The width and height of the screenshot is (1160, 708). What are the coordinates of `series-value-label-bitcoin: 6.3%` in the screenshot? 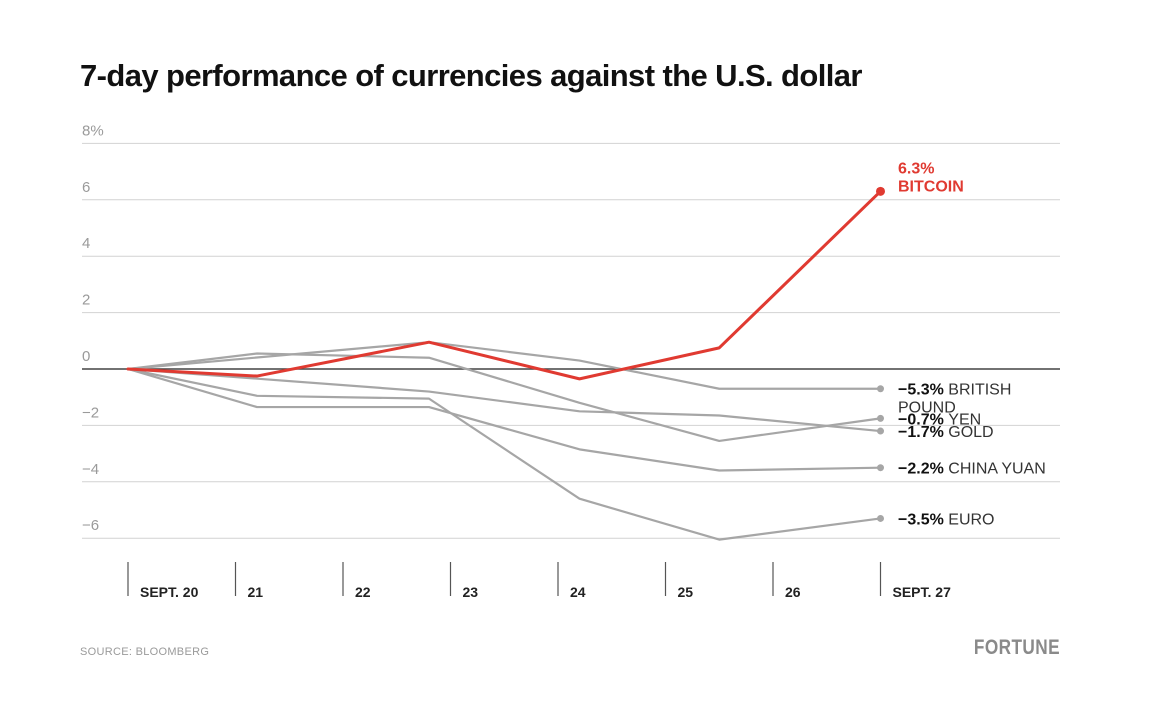 It's located at (916, 168).